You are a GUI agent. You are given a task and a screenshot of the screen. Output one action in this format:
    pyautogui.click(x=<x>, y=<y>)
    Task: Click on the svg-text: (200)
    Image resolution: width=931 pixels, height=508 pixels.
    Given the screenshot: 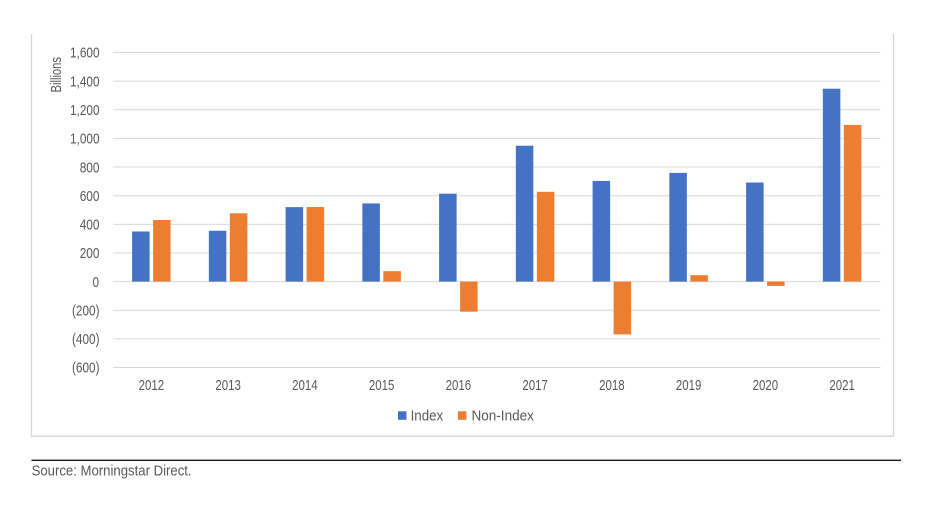 What is the action you would take?
    pyautogui.click(x=86, y=310)
    